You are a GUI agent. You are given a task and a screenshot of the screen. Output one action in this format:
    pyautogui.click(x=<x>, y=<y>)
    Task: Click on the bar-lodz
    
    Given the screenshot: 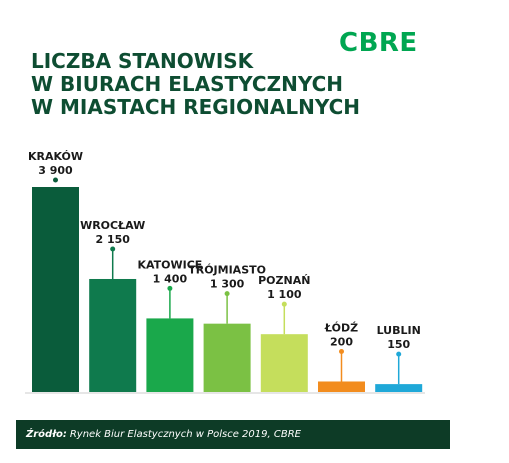 What is the action you would take?
    pyautogui.click(x=341, y=386)
    